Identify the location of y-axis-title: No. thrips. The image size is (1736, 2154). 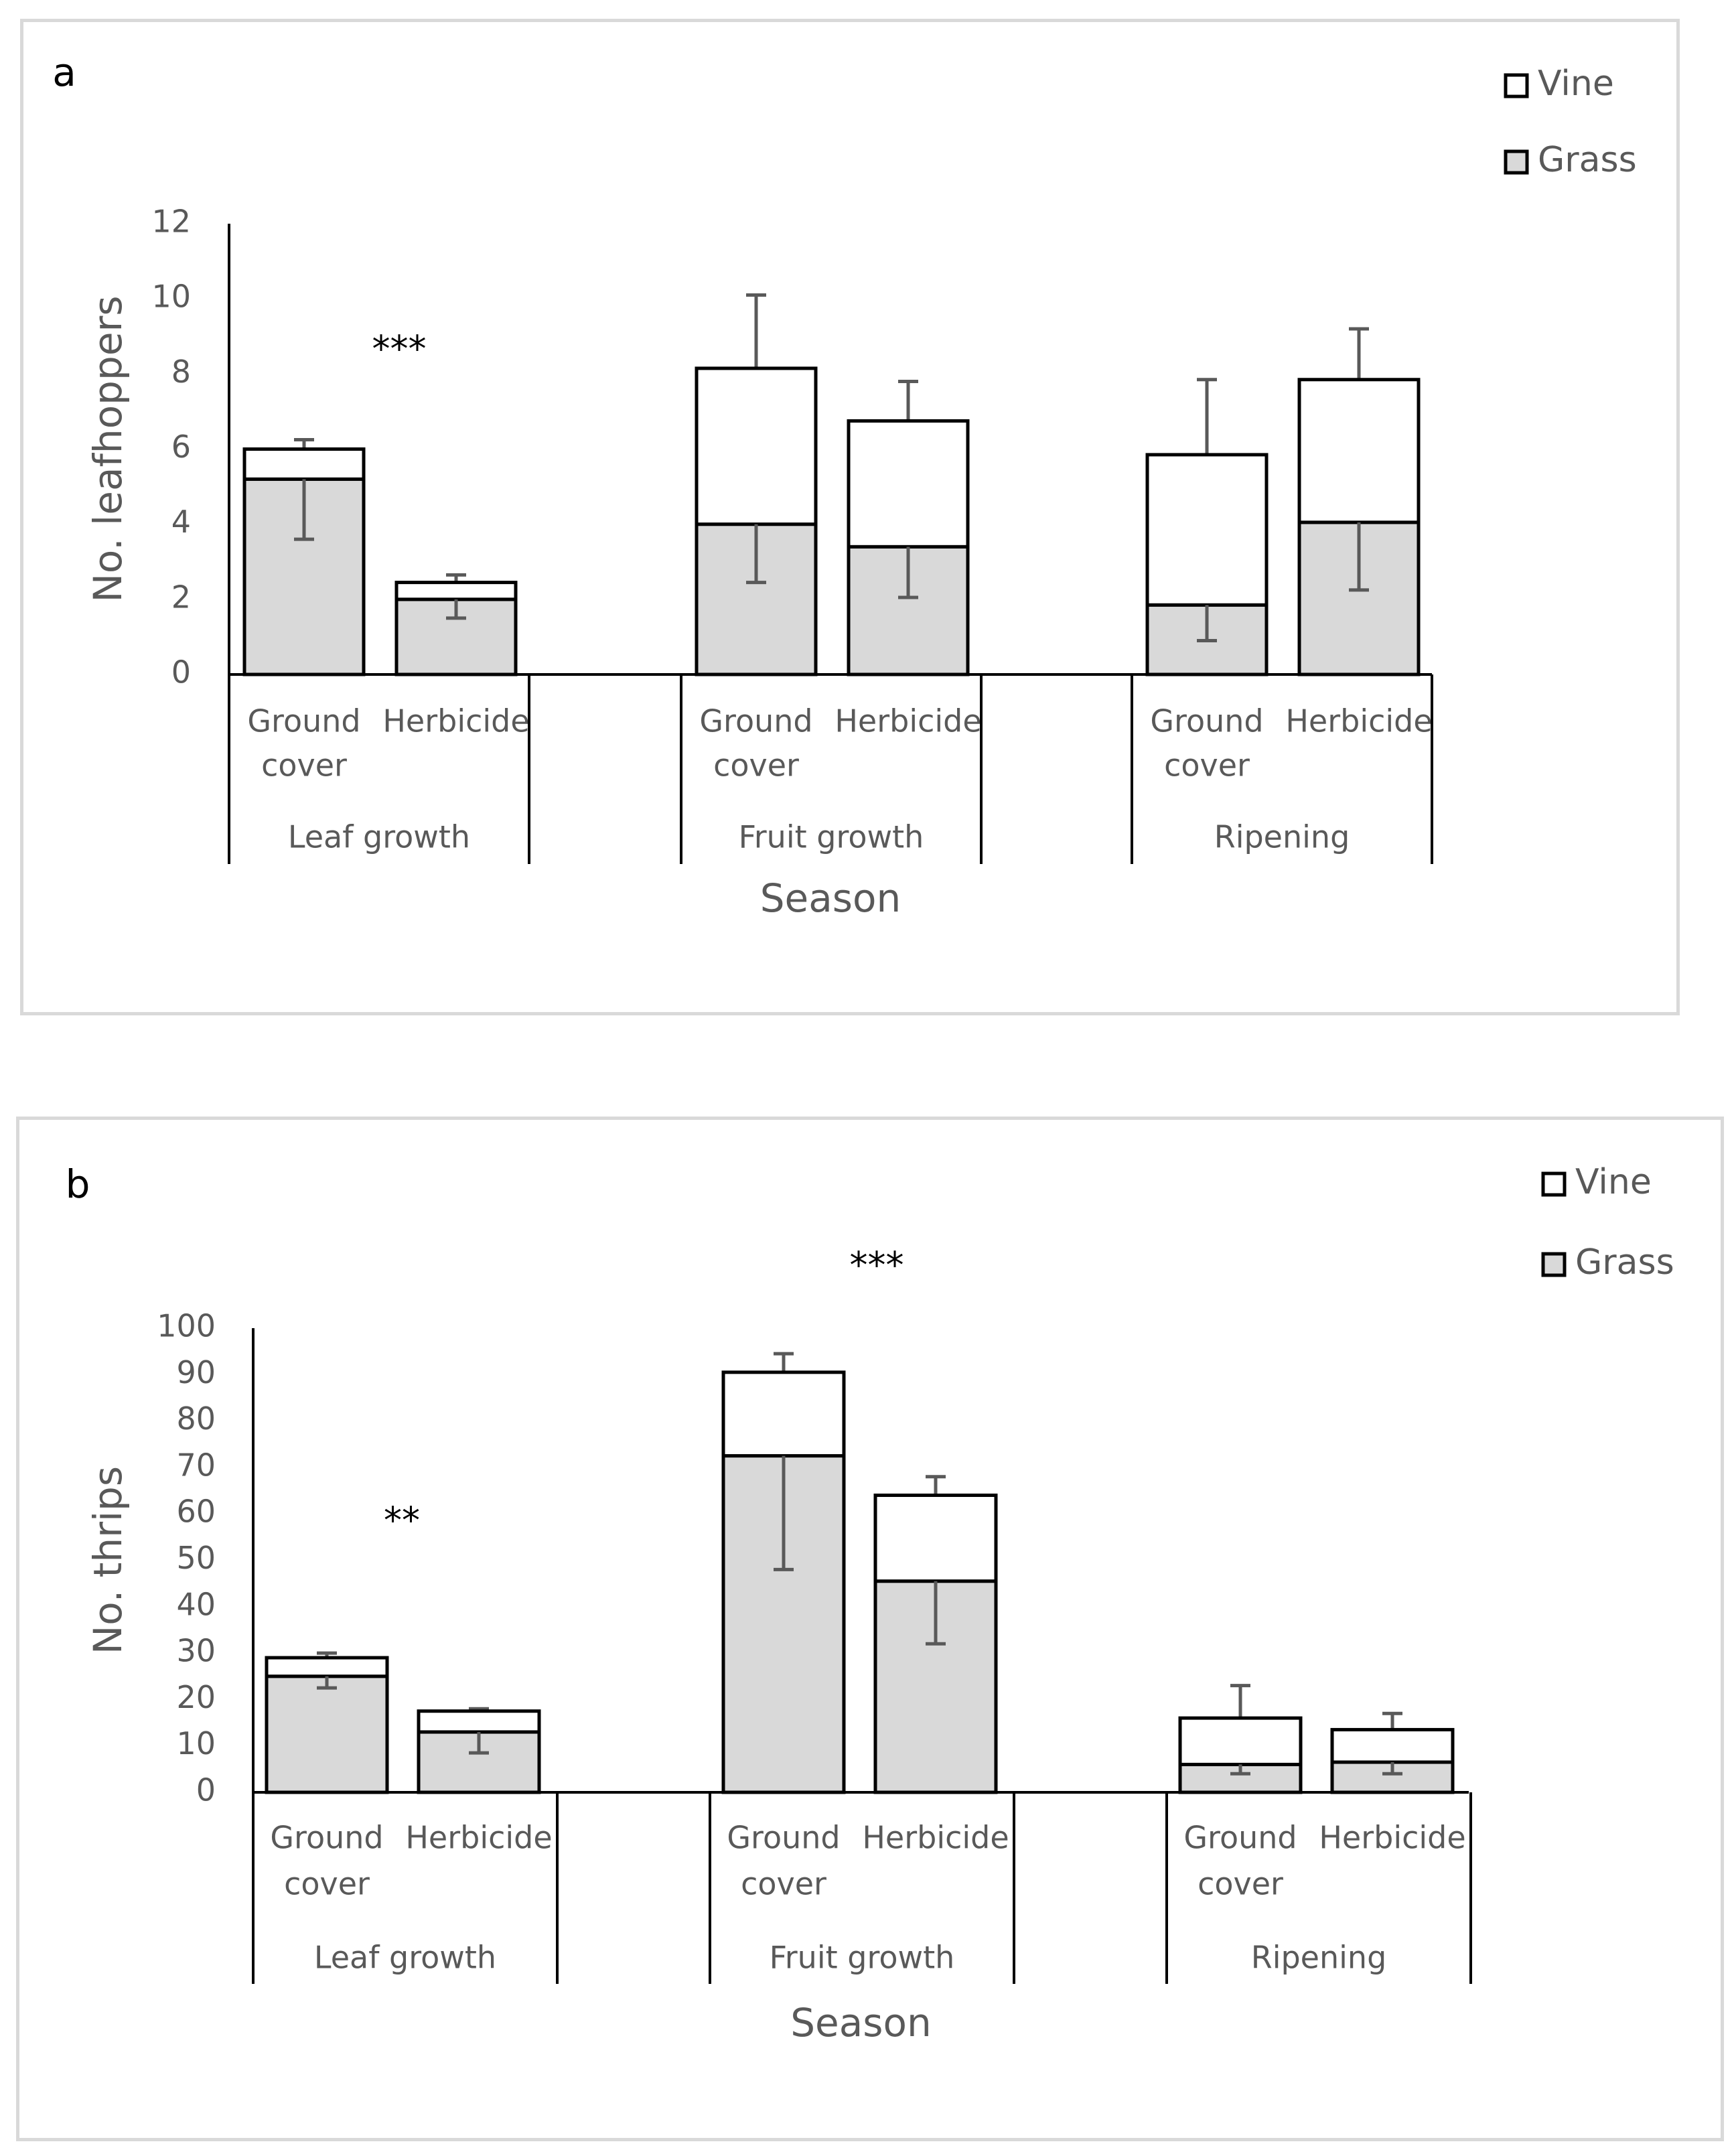
(108, 1560).